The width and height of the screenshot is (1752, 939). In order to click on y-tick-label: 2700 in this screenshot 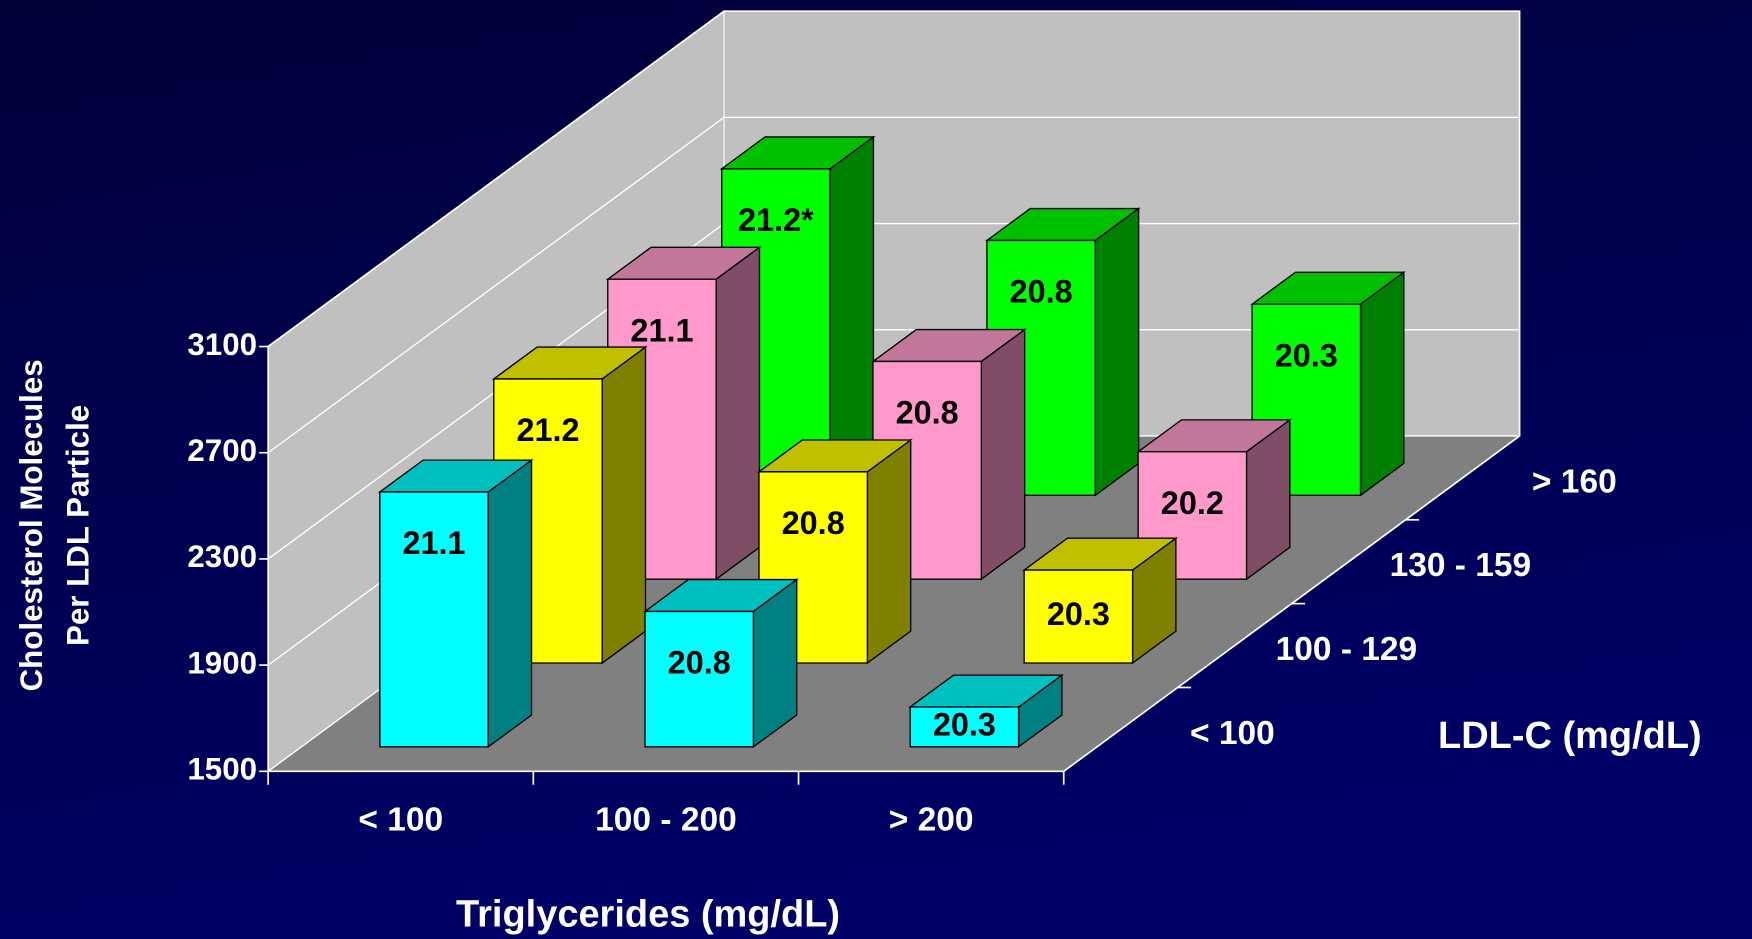, I will do `click(222, 450)`.